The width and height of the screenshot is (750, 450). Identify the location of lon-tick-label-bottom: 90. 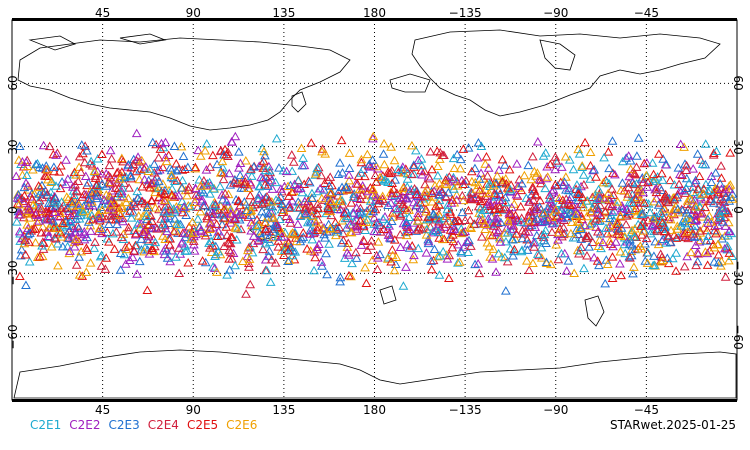
(193, 410).